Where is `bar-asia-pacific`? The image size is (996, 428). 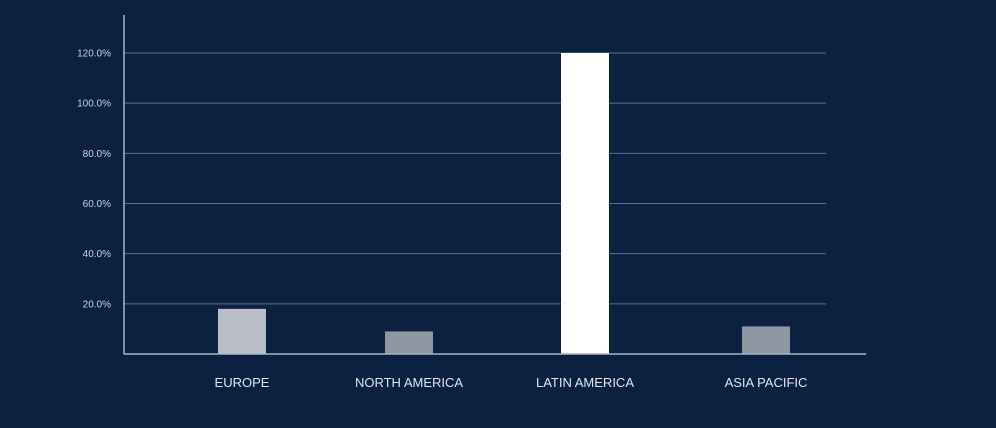
bar-asia-pacific is located at coordinates (766, 340).